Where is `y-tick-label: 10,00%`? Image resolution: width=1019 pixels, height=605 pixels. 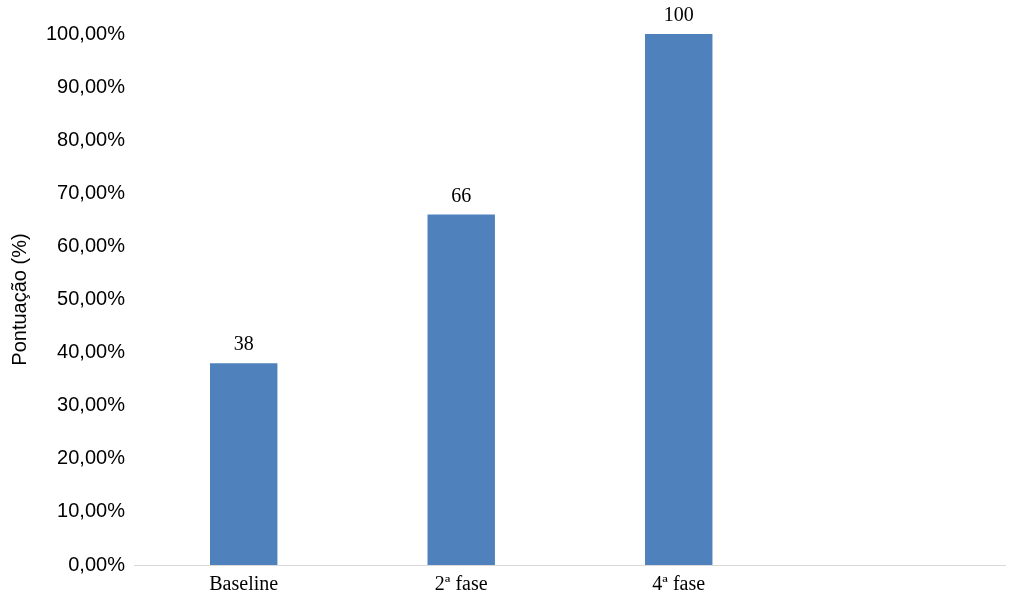 y-tick-label: 10,00% is located at coordinates (91, 510).